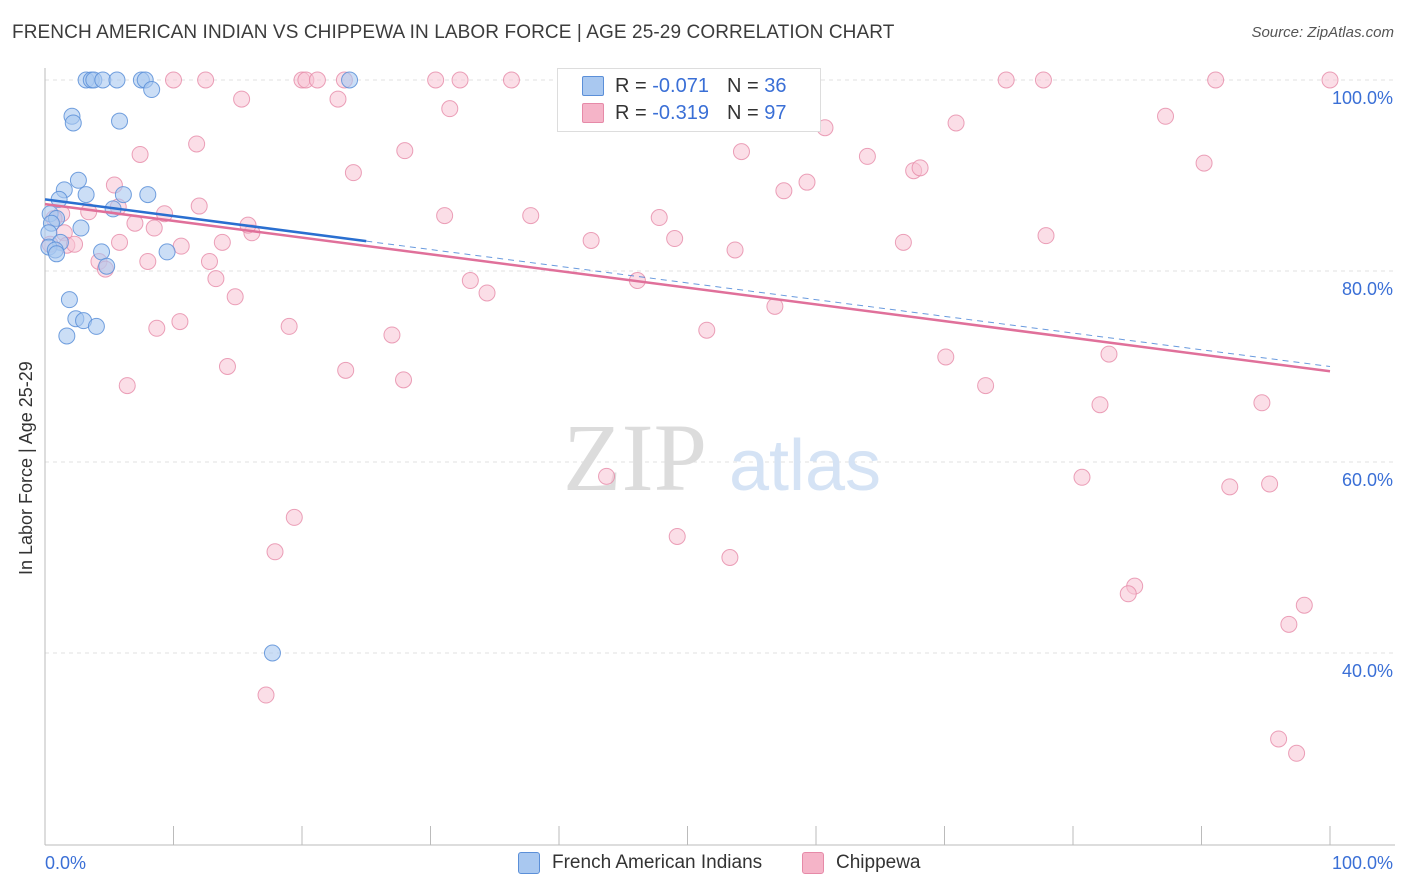 The width and height of the screenshot is (1406, 892). Describe the element at coordinates (28, 588) in the screenshot. I see `y-axis-label-wrap: In Labor Force | Age 25-29` at that location.